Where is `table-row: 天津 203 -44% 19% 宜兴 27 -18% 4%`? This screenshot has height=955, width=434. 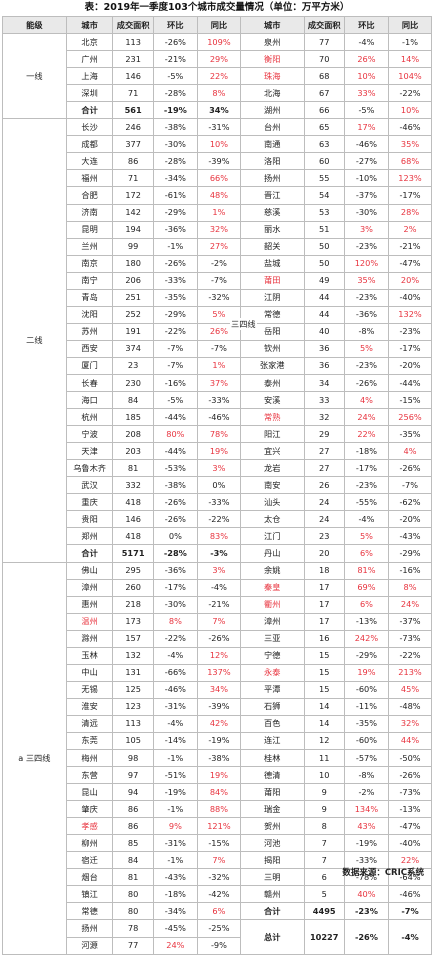
table-row: 天津 203 -44% 19% 宜兴 27 -18% 4% is located at coordinates (217, 451).